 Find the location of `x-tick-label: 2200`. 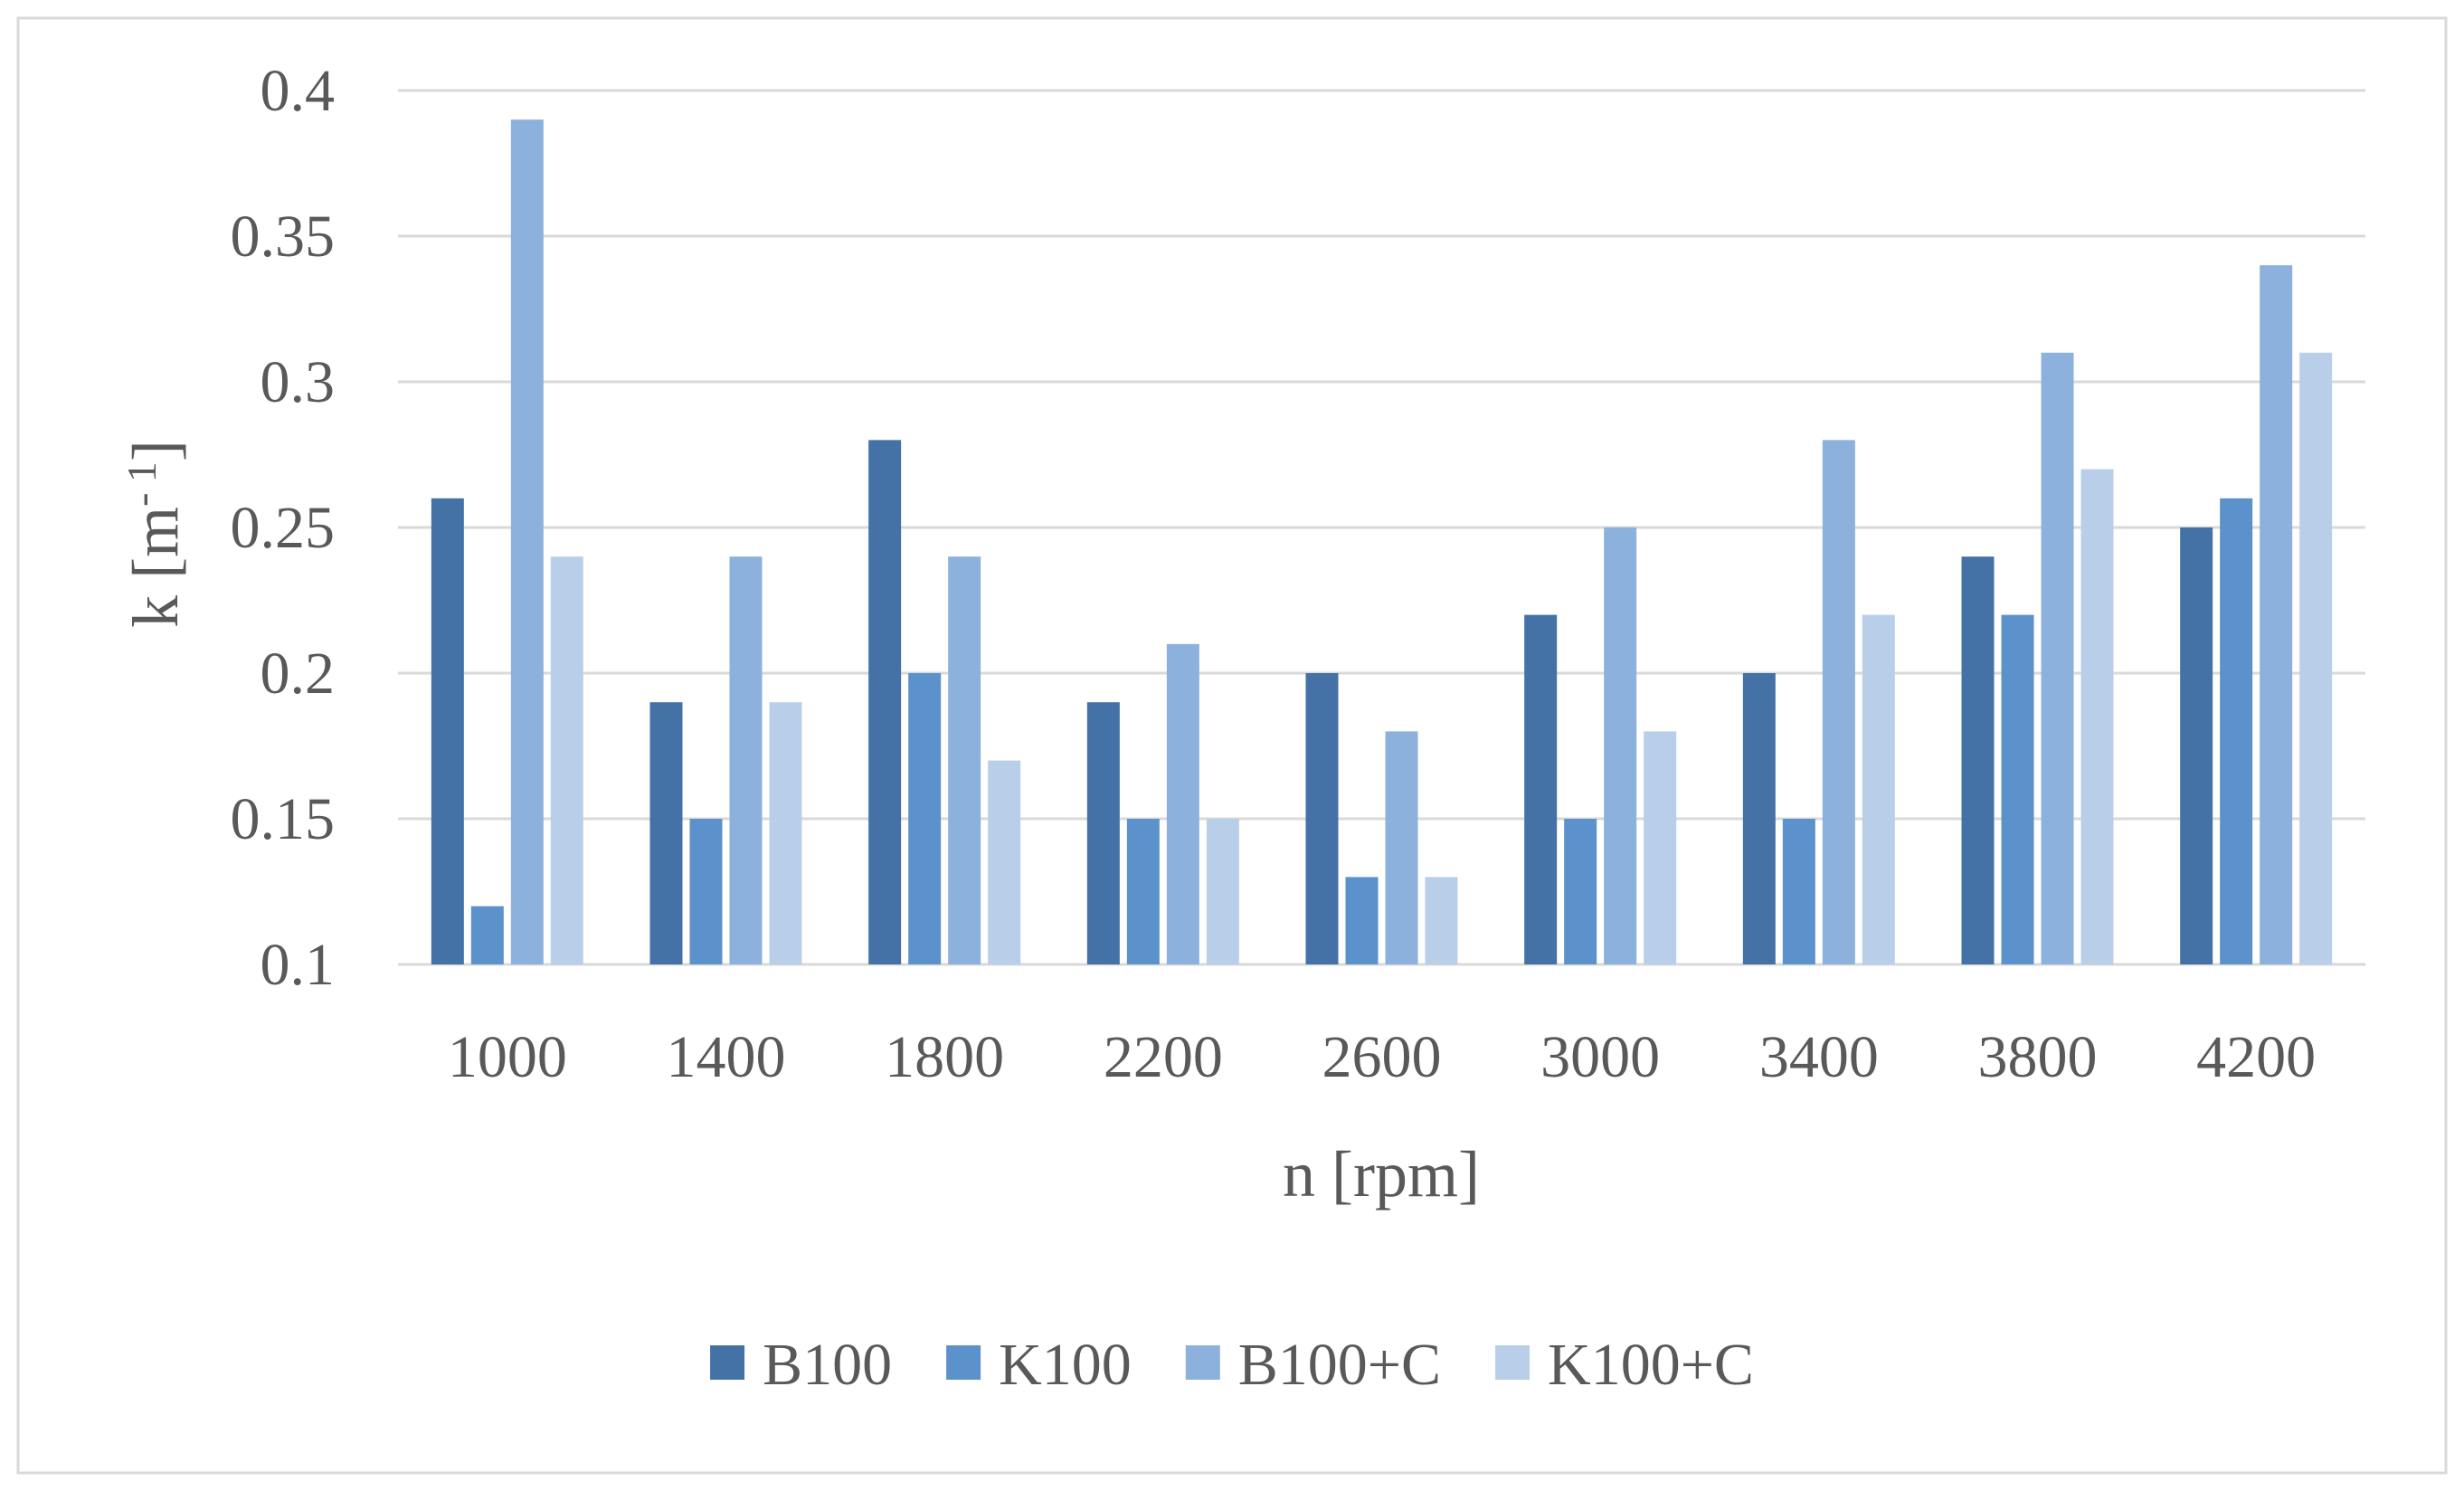

x-tick-label: 2200 is located at coordinates (1163, 1057).